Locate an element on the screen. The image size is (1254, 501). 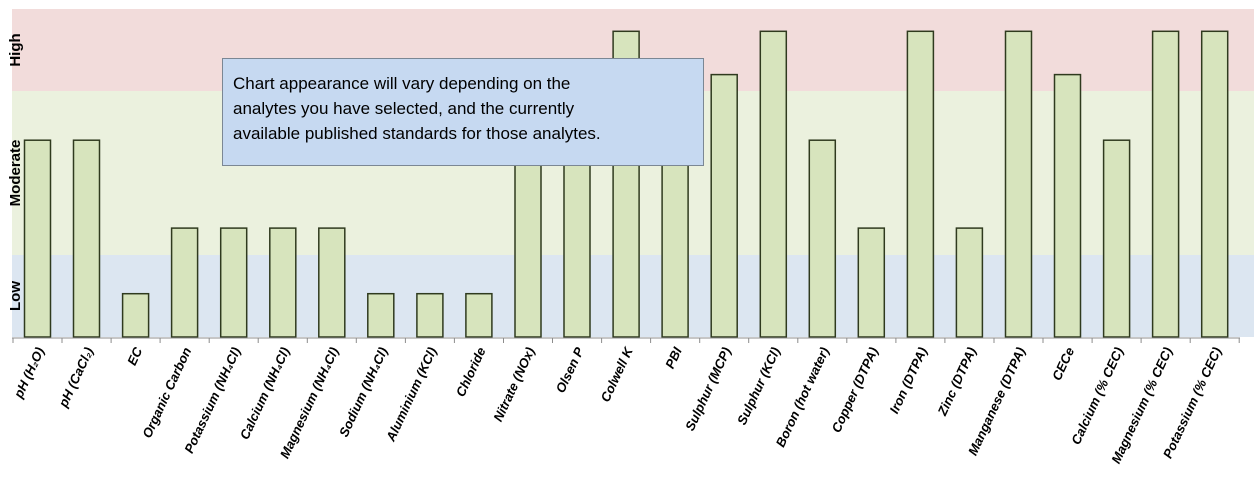
category-label: pH (H₂O) is located at coordinates (28, 373).